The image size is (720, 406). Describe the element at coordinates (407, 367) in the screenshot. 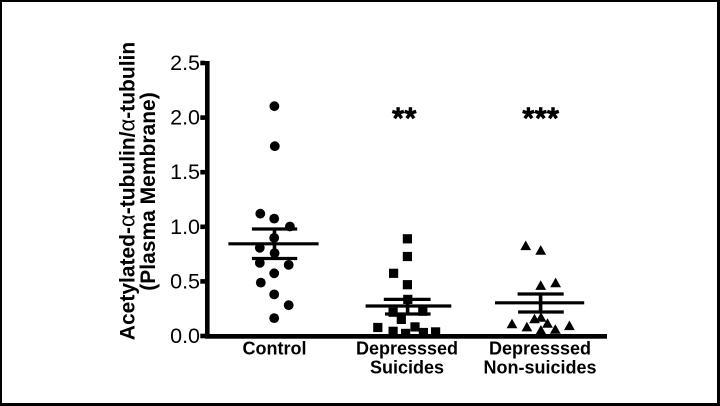

I see `svg-text: Suicides` at that location.